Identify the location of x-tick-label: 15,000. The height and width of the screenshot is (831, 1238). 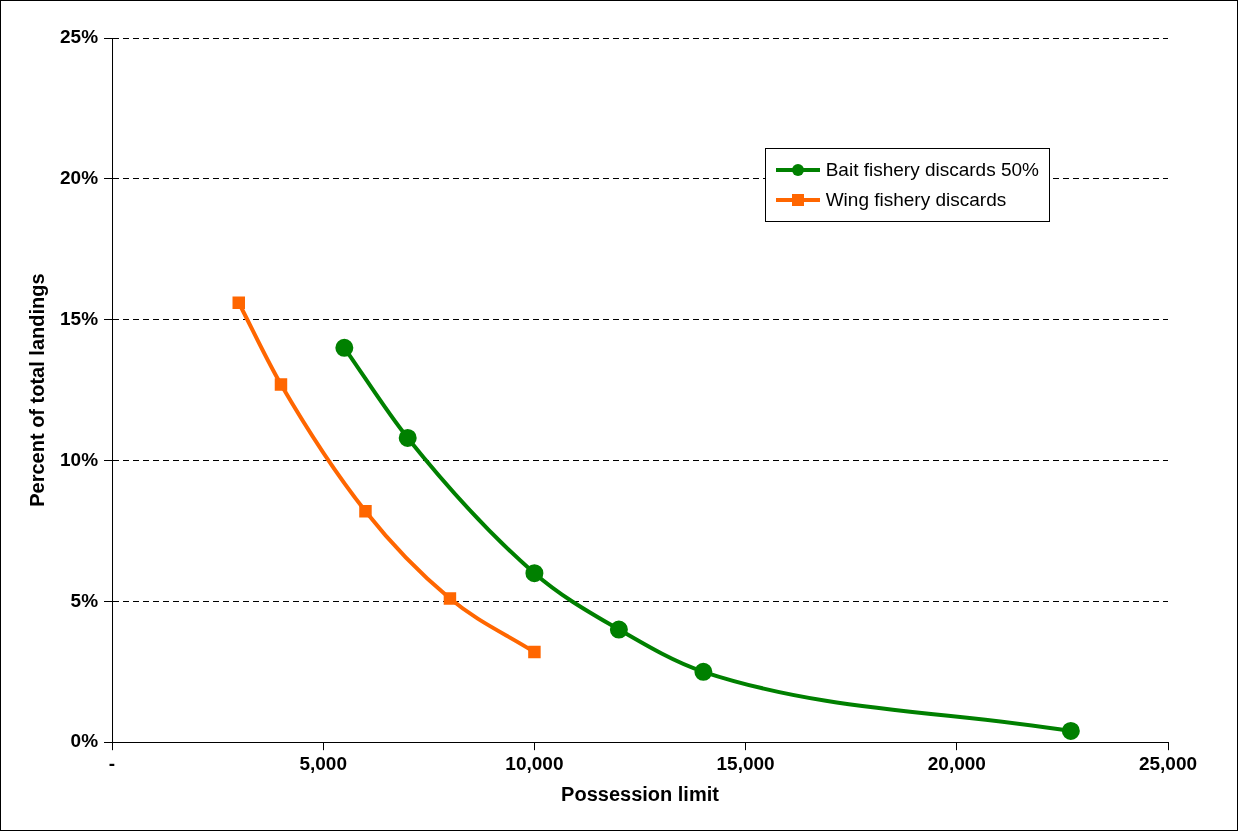
(745, 763).